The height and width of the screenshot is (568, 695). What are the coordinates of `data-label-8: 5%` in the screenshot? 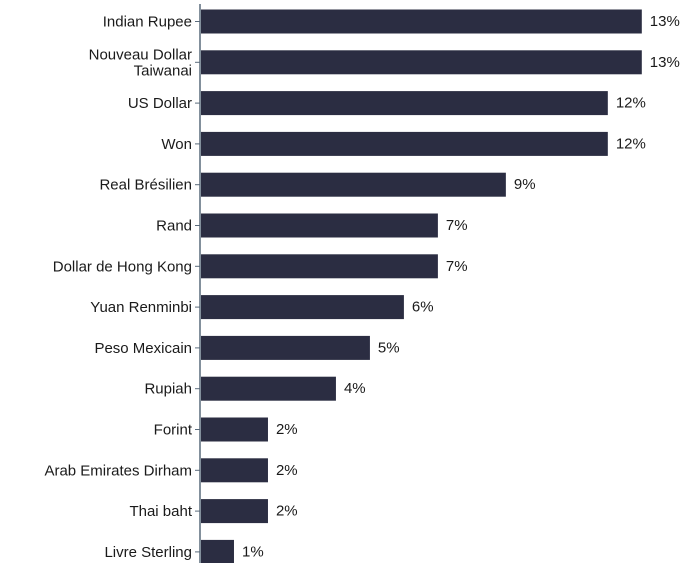 It's located at (389, 347).